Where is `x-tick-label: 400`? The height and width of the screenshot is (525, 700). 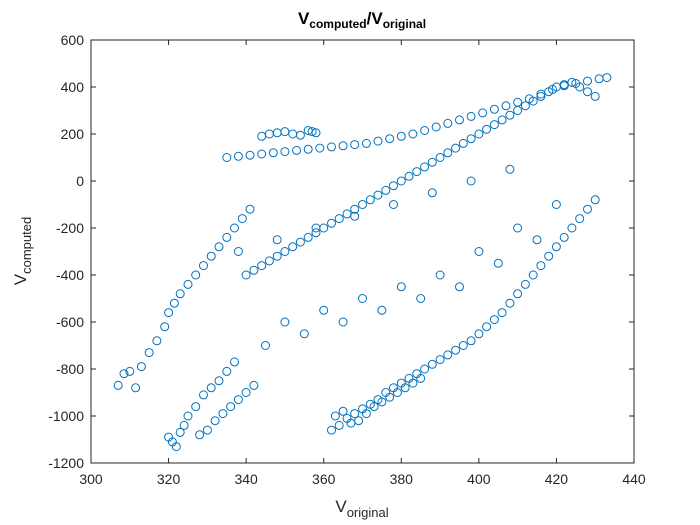
x-tick-label: 400 is located at coordinates (479, 479).